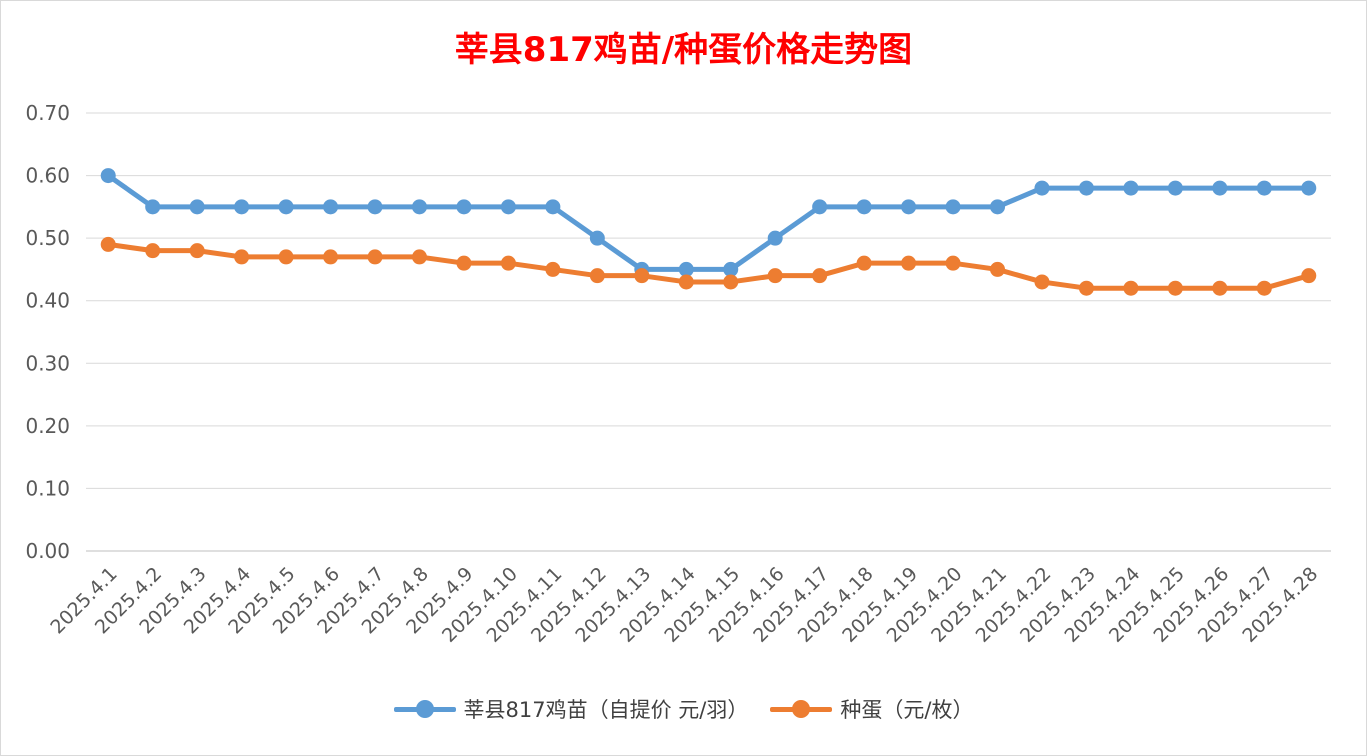 The width and height of the screenshot is (1367, 756). I want to click on y-tick-label: 0.60, so click(47, 176).